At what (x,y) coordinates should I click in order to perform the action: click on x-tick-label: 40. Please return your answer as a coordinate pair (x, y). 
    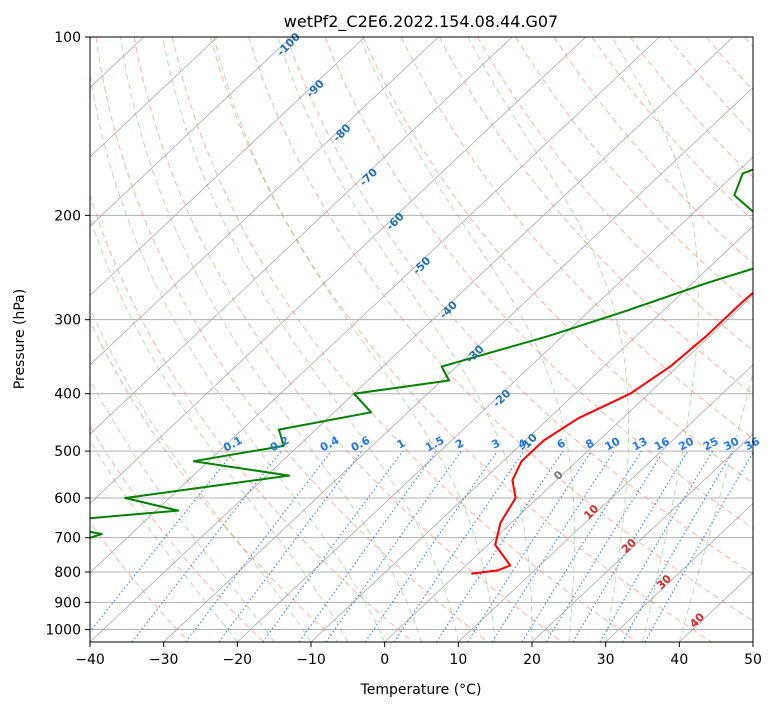
    Looking at the image, I should click on (679, 660).